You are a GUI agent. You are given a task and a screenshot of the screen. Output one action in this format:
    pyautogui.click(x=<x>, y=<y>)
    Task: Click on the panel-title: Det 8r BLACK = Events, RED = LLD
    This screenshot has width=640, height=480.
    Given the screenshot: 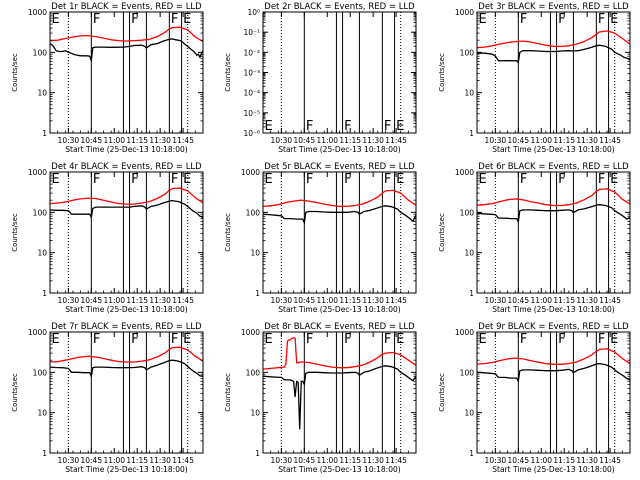 What is the action you would take?
    pyautogui.click(x=339, y=327)
    